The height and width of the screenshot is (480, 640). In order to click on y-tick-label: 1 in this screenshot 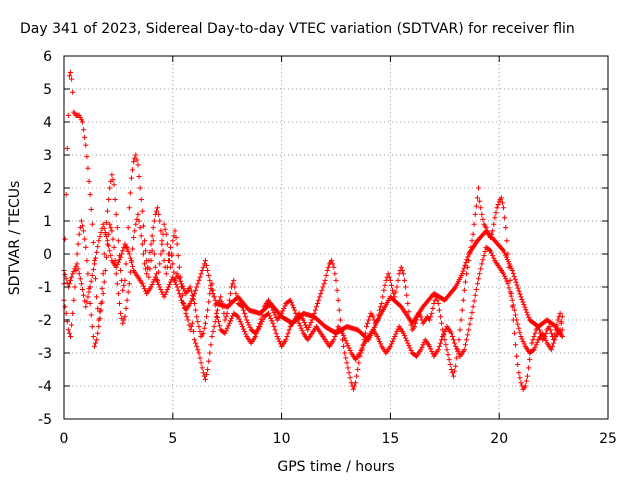, I will do `click(47, 222)`.